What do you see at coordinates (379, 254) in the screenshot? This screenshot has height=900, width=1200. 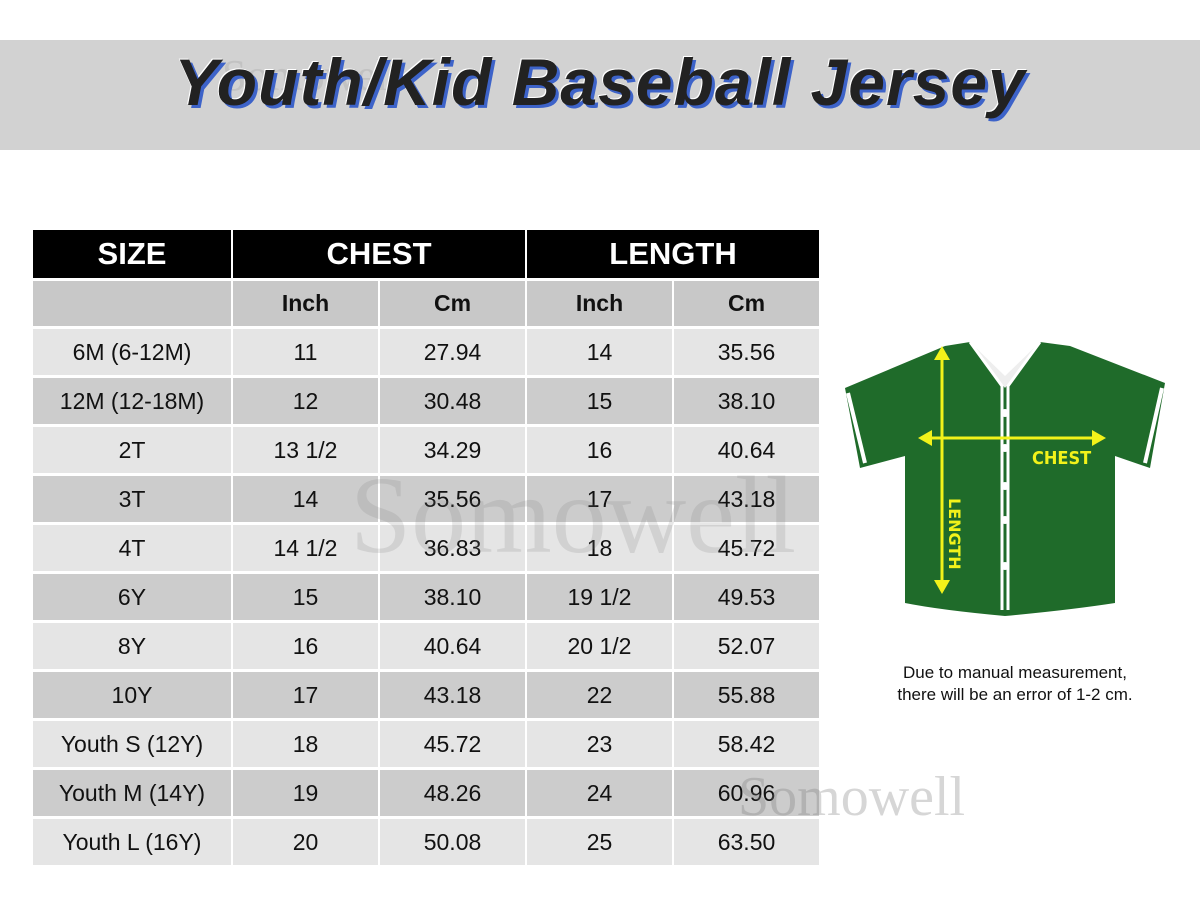 I see `header-chest: CHEST` at bounding box center [379, 254].